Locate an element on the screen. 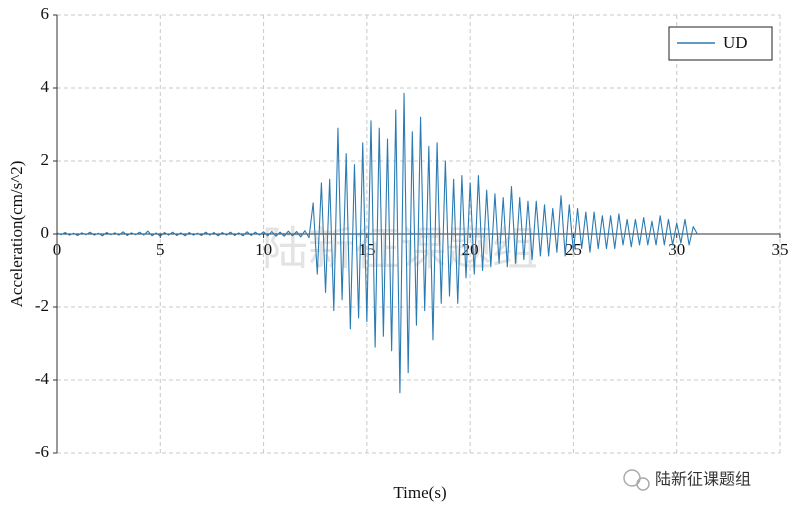 This screenshot has height=513, width=800. y-tick-label: 0 is located at coordinates (45, 232).